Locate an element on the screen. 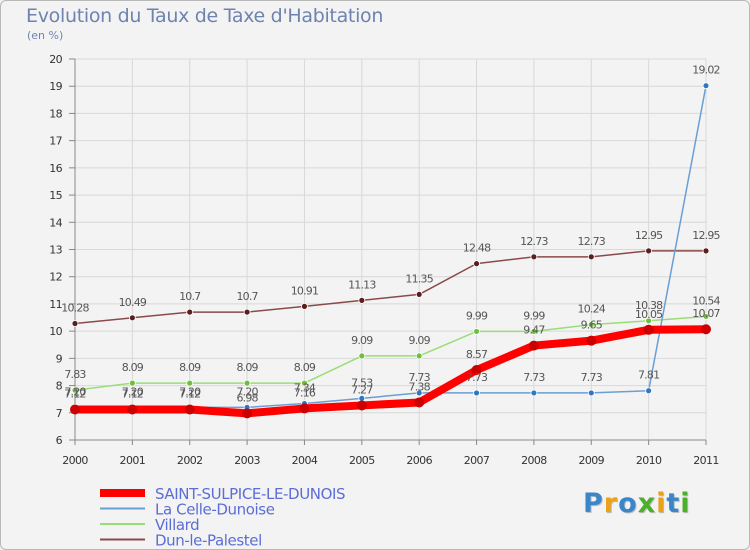  data-label-2: 7.83 is located at coordinates (75, 374).